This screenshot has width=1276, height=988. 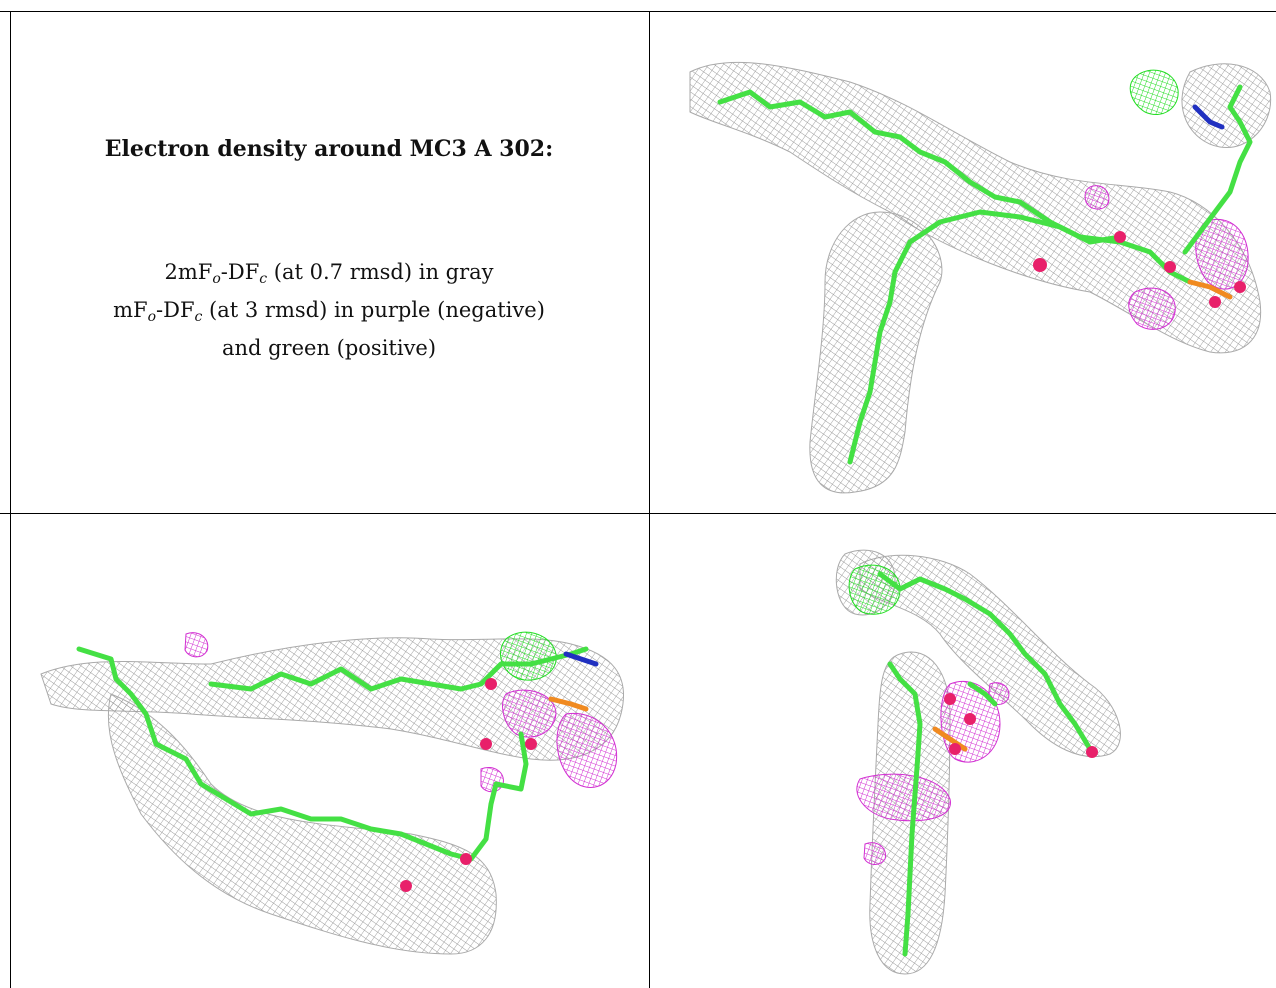 I want to click on legend-1-mid: -DF, so click(x=240, y=272).